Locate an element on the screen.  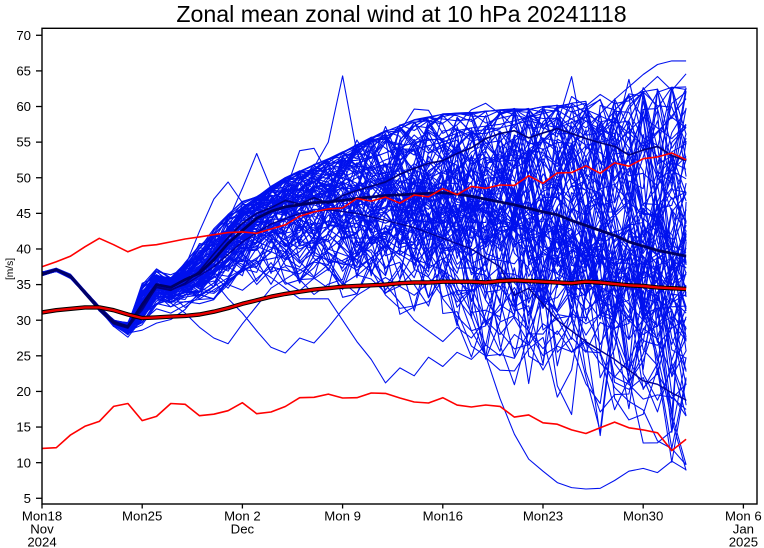
svg-text: Mon 6 is located at coordinates (743, 516).